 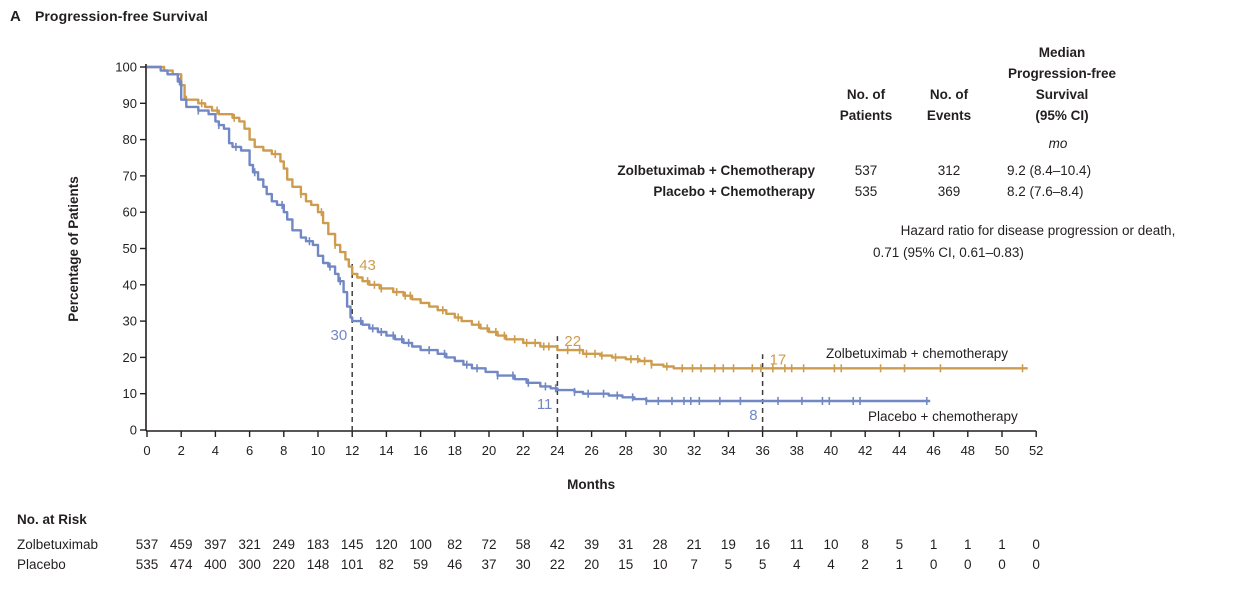 I want to click on x-tick-label: 38, so click(x=797, y=450).